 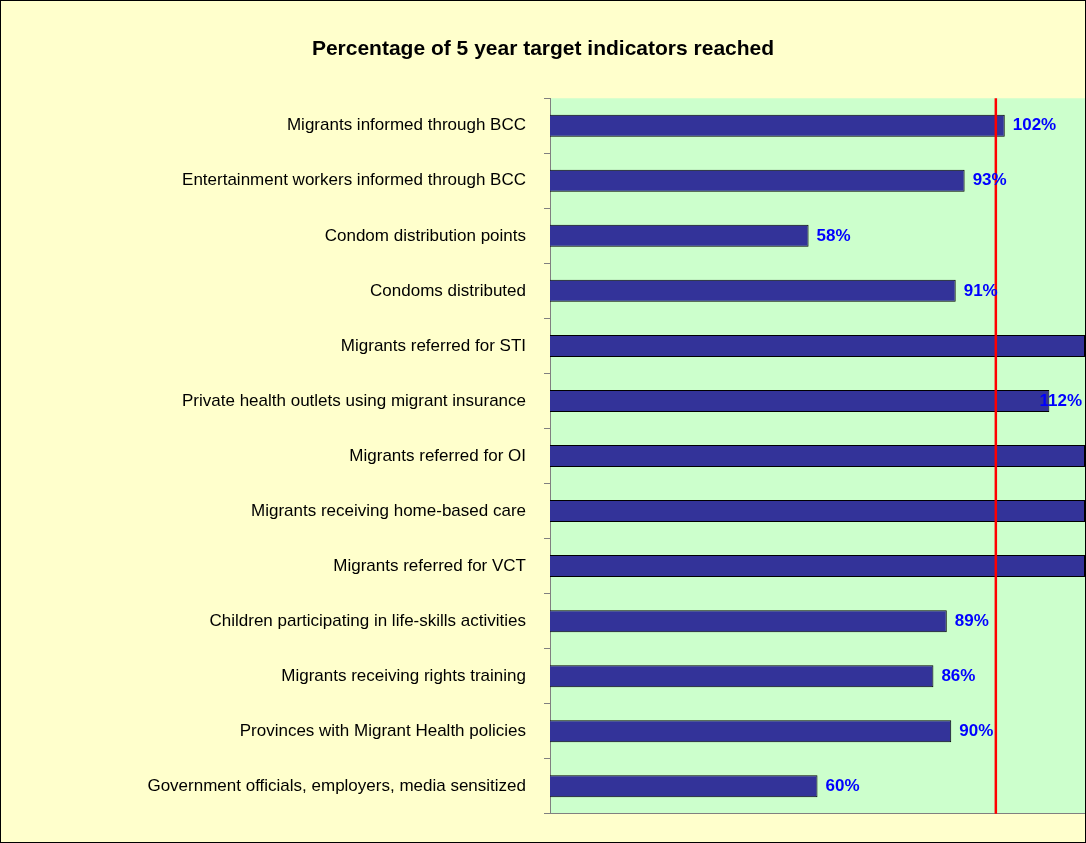 I want to click on y-tick-label: Government officials, employers, media sensitized, so click(x=336, y=785).